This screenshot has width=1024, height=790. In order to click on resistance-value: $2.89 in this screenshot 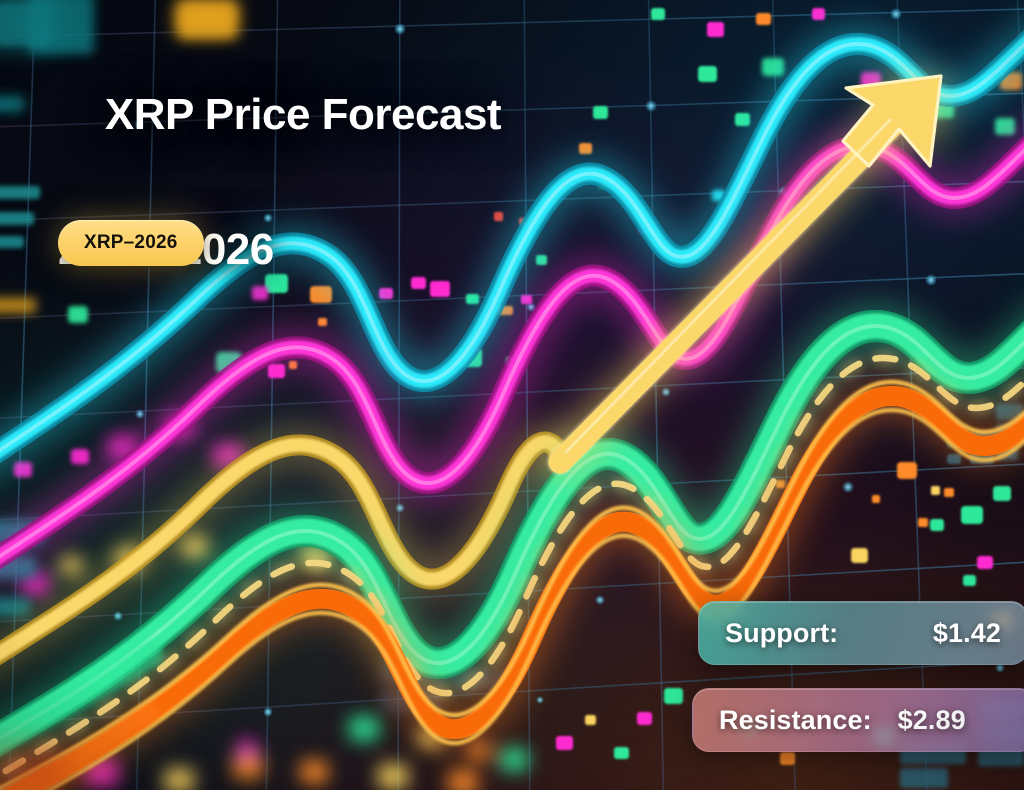, I will do `click(931, 719)`.